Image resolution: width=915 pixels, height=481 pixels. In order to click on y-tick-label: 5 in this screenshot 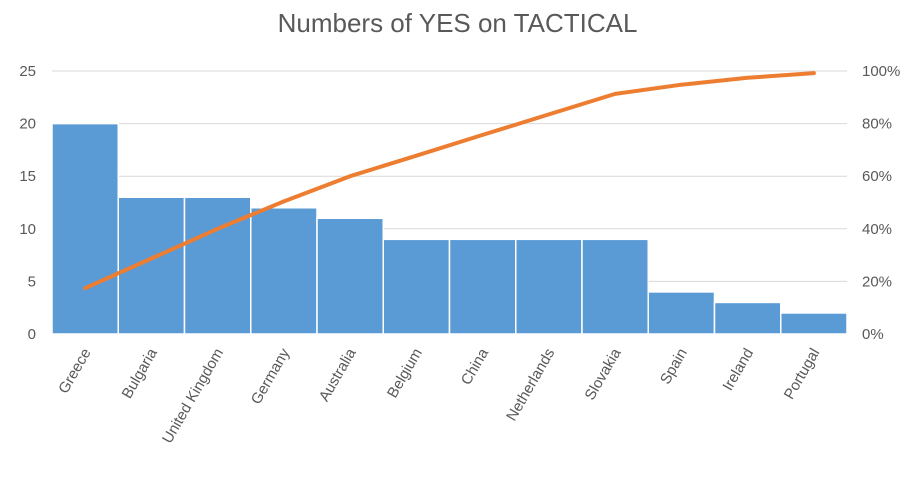, I will do `click(32, 281)`.